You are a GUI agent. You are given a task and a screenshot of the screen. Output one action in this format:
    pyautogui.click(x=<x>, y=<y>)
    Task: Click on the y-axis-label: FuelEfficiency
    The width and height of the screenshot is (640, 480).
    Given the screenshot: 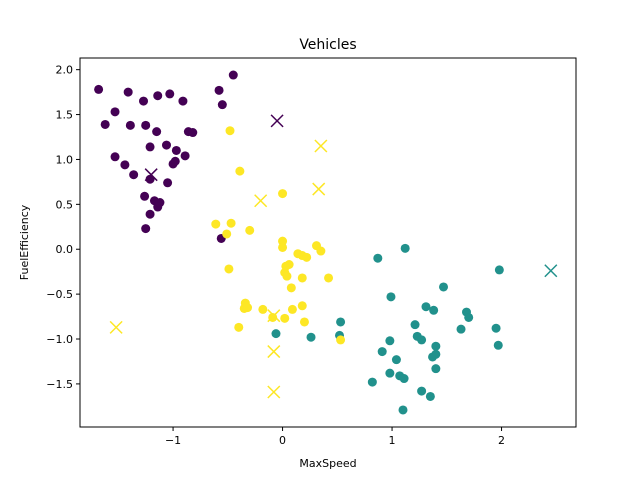 What is the action you would take?
    pyautogui.click(x=24, y=242)
    